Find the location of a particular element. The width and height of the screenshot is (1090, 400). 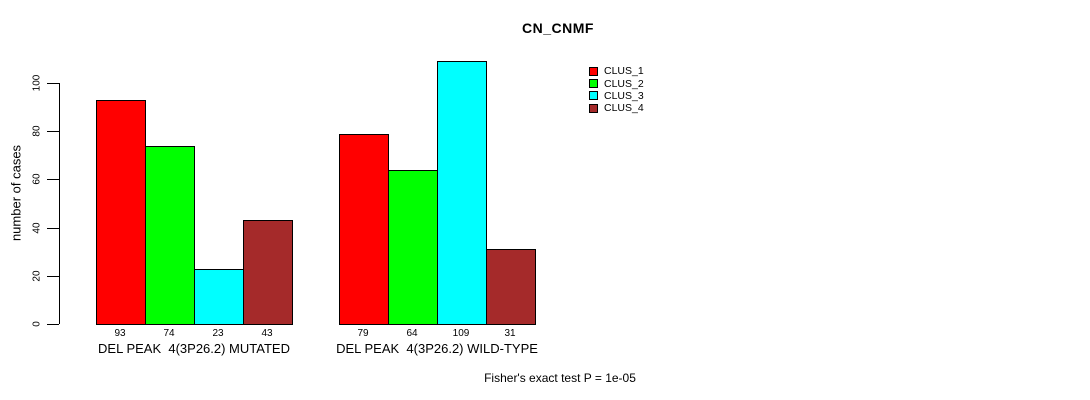

bar-value-label: 74 is located at coordinates (169, 333).